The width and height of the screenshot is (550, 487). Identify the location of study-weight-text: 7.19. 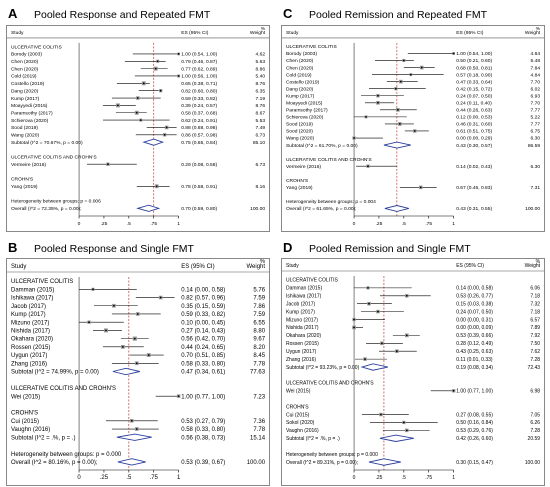
(261, 99).